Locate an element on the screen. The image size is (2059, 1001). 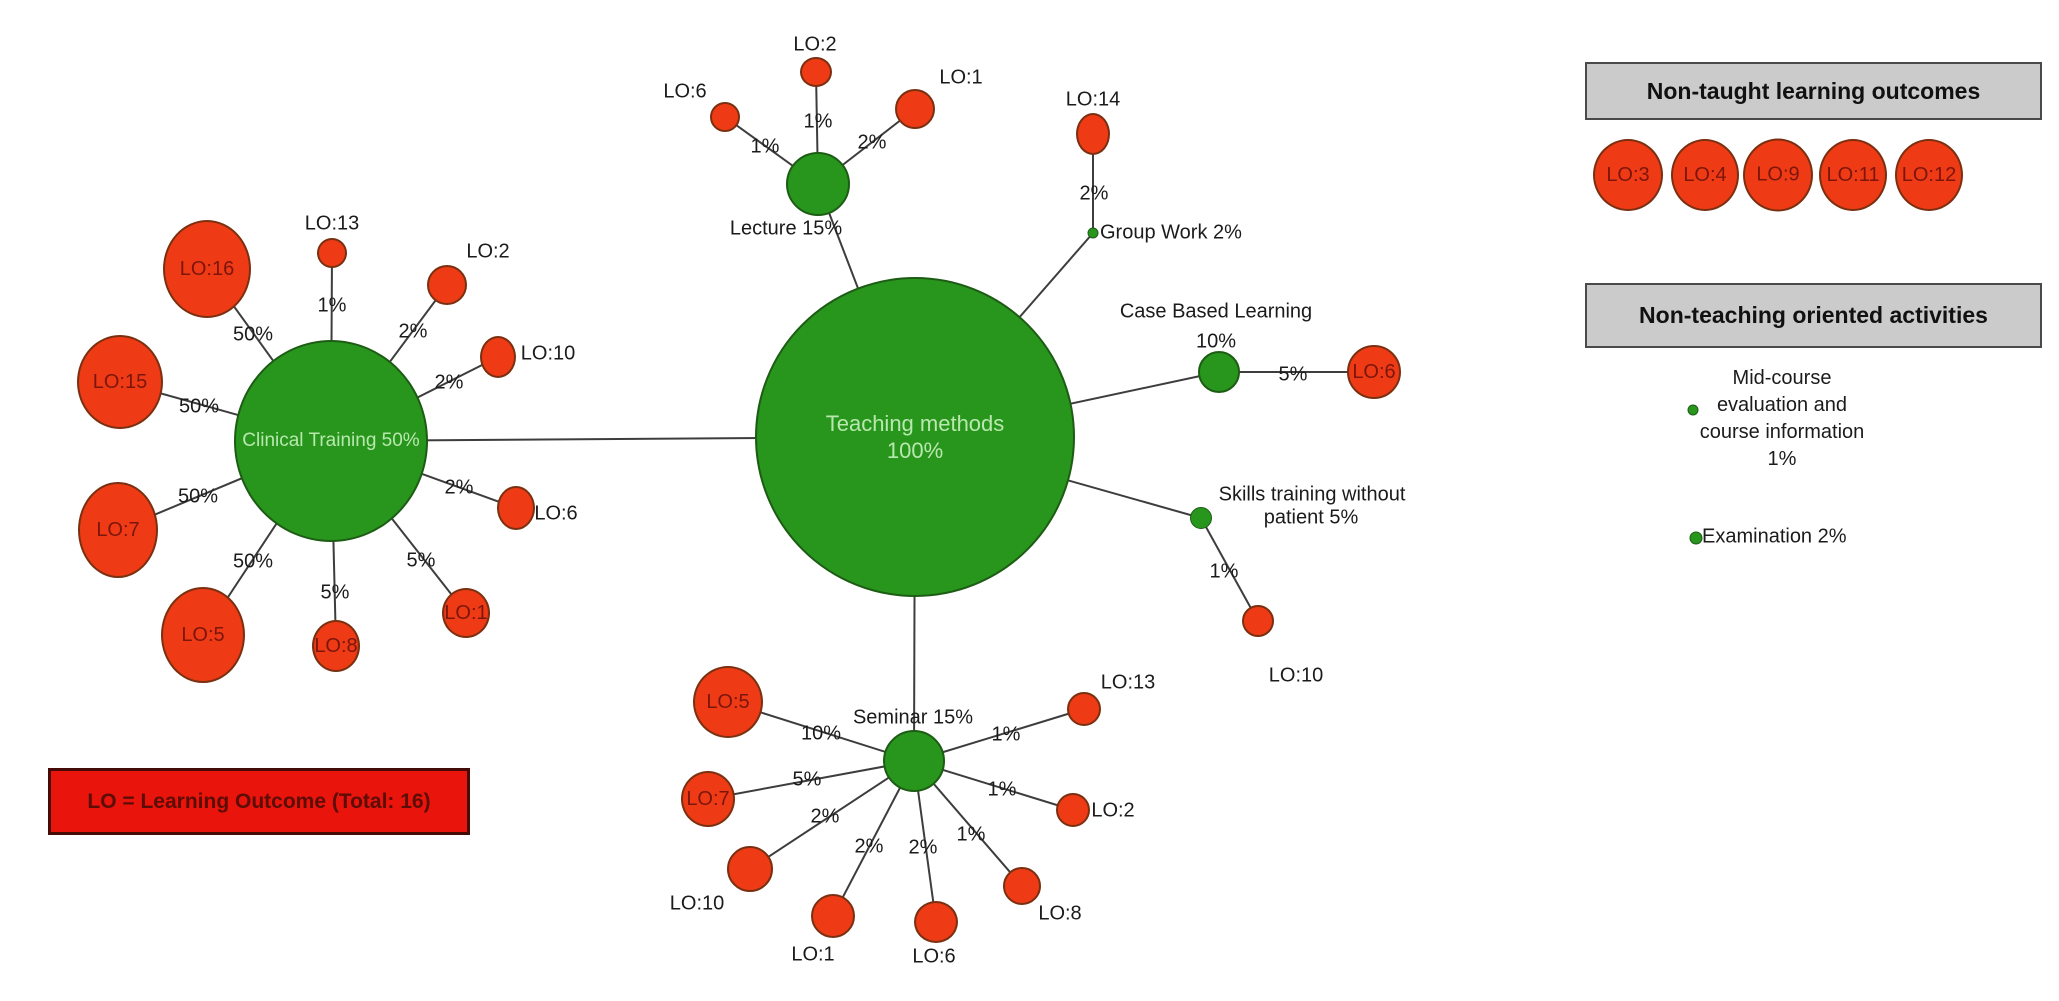
edge-seminar-lo10 is located at coordinates (832, 815).